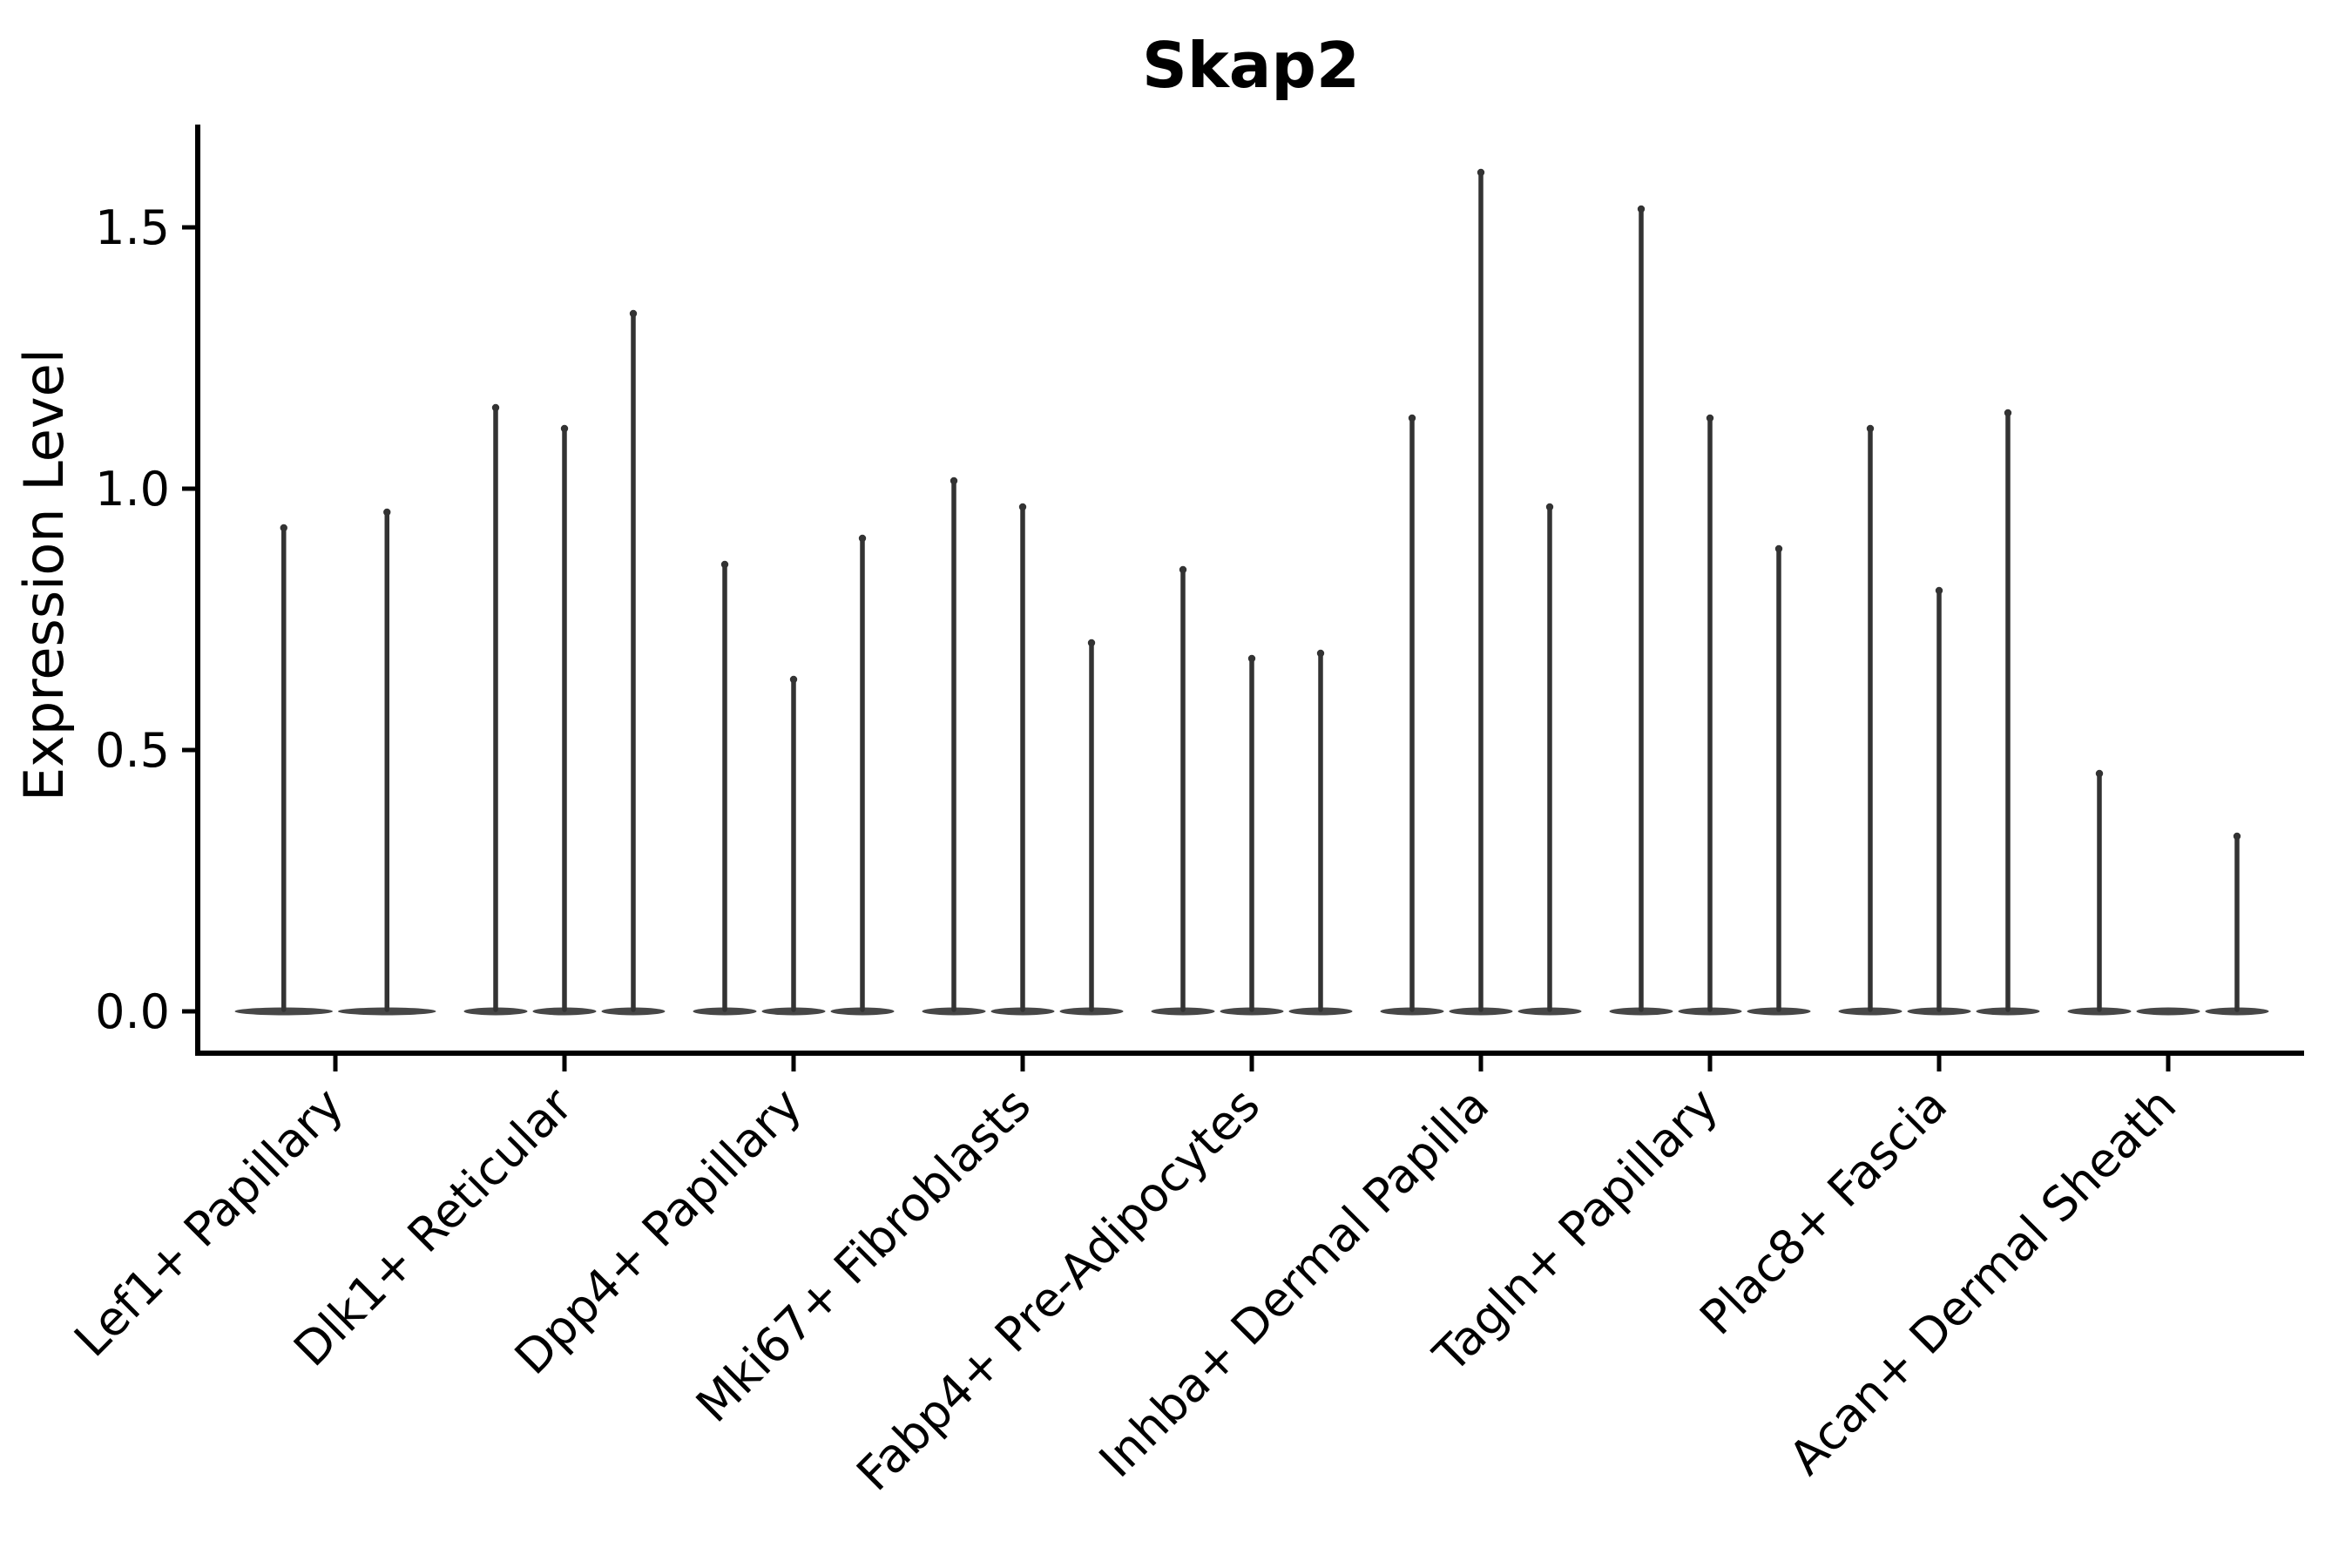 The image size is (2352, 1568). I want to click on x-tick-label: Acan+ Dermal Sheath, so click(1983, 1281).